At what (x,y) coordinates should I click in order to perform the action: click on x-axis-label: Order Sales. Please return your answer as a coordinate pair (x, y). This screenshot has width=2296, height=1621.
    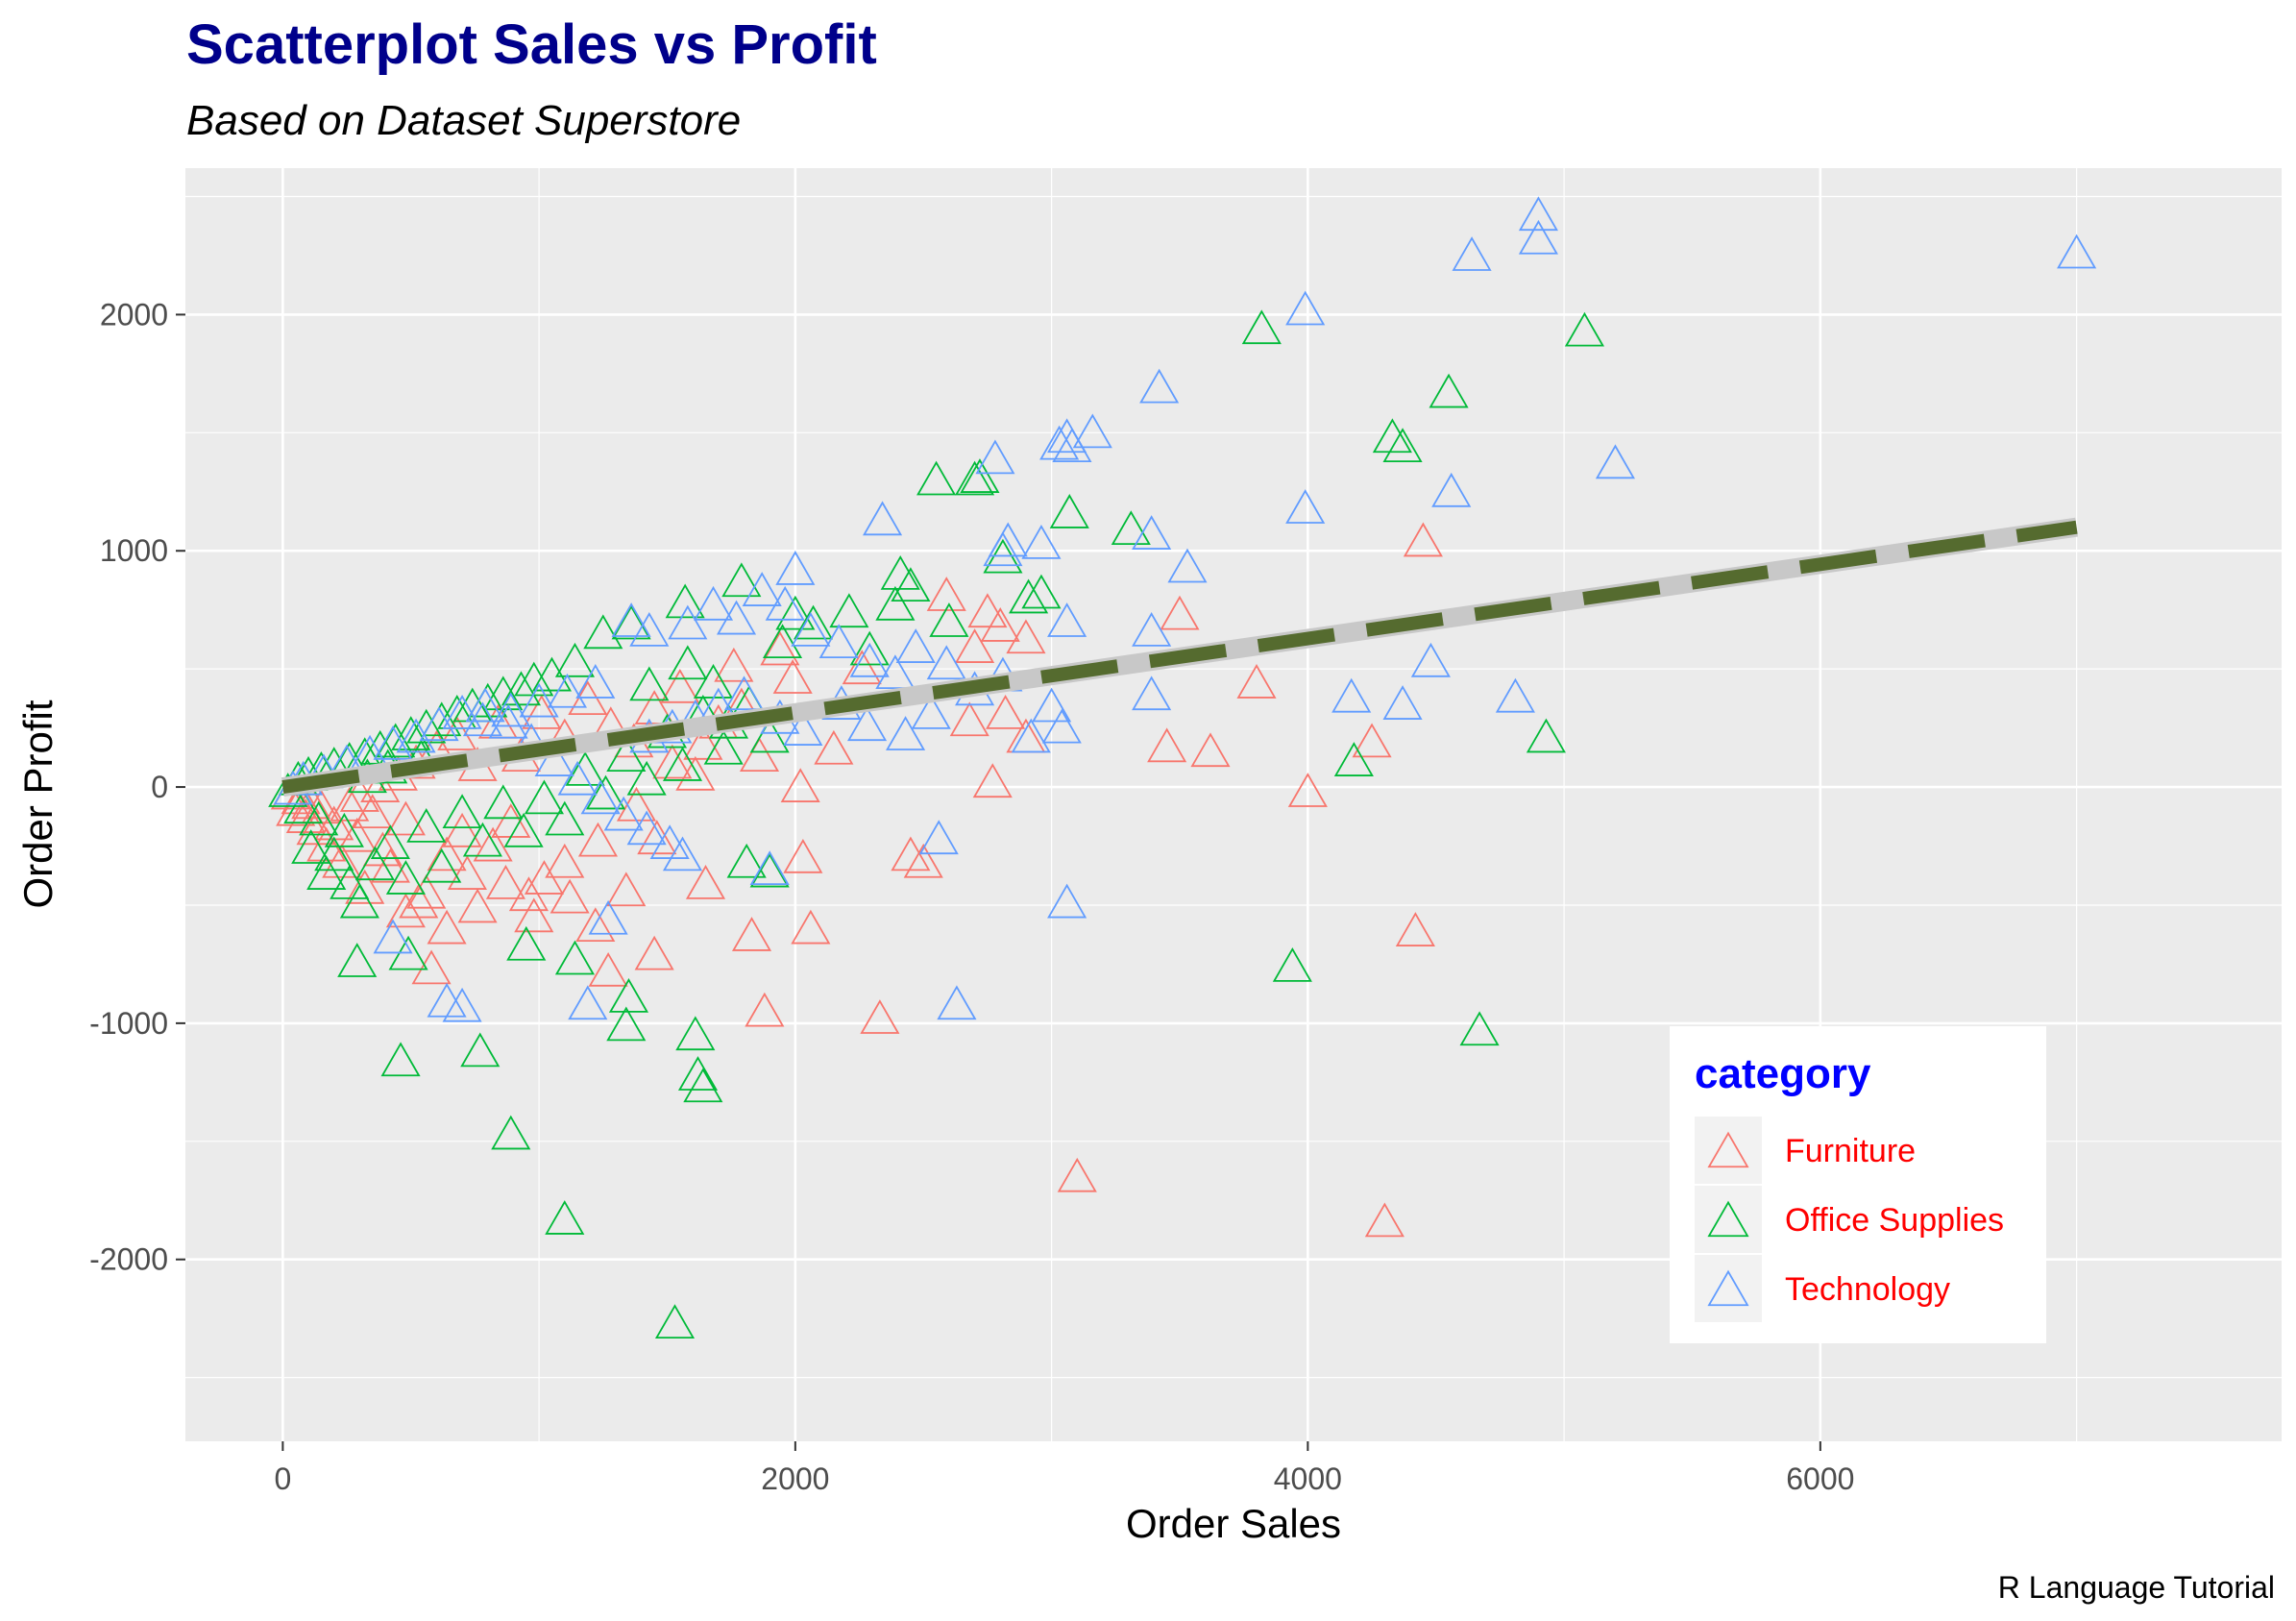
    Looking at the image, I should click on (1233, 1523).